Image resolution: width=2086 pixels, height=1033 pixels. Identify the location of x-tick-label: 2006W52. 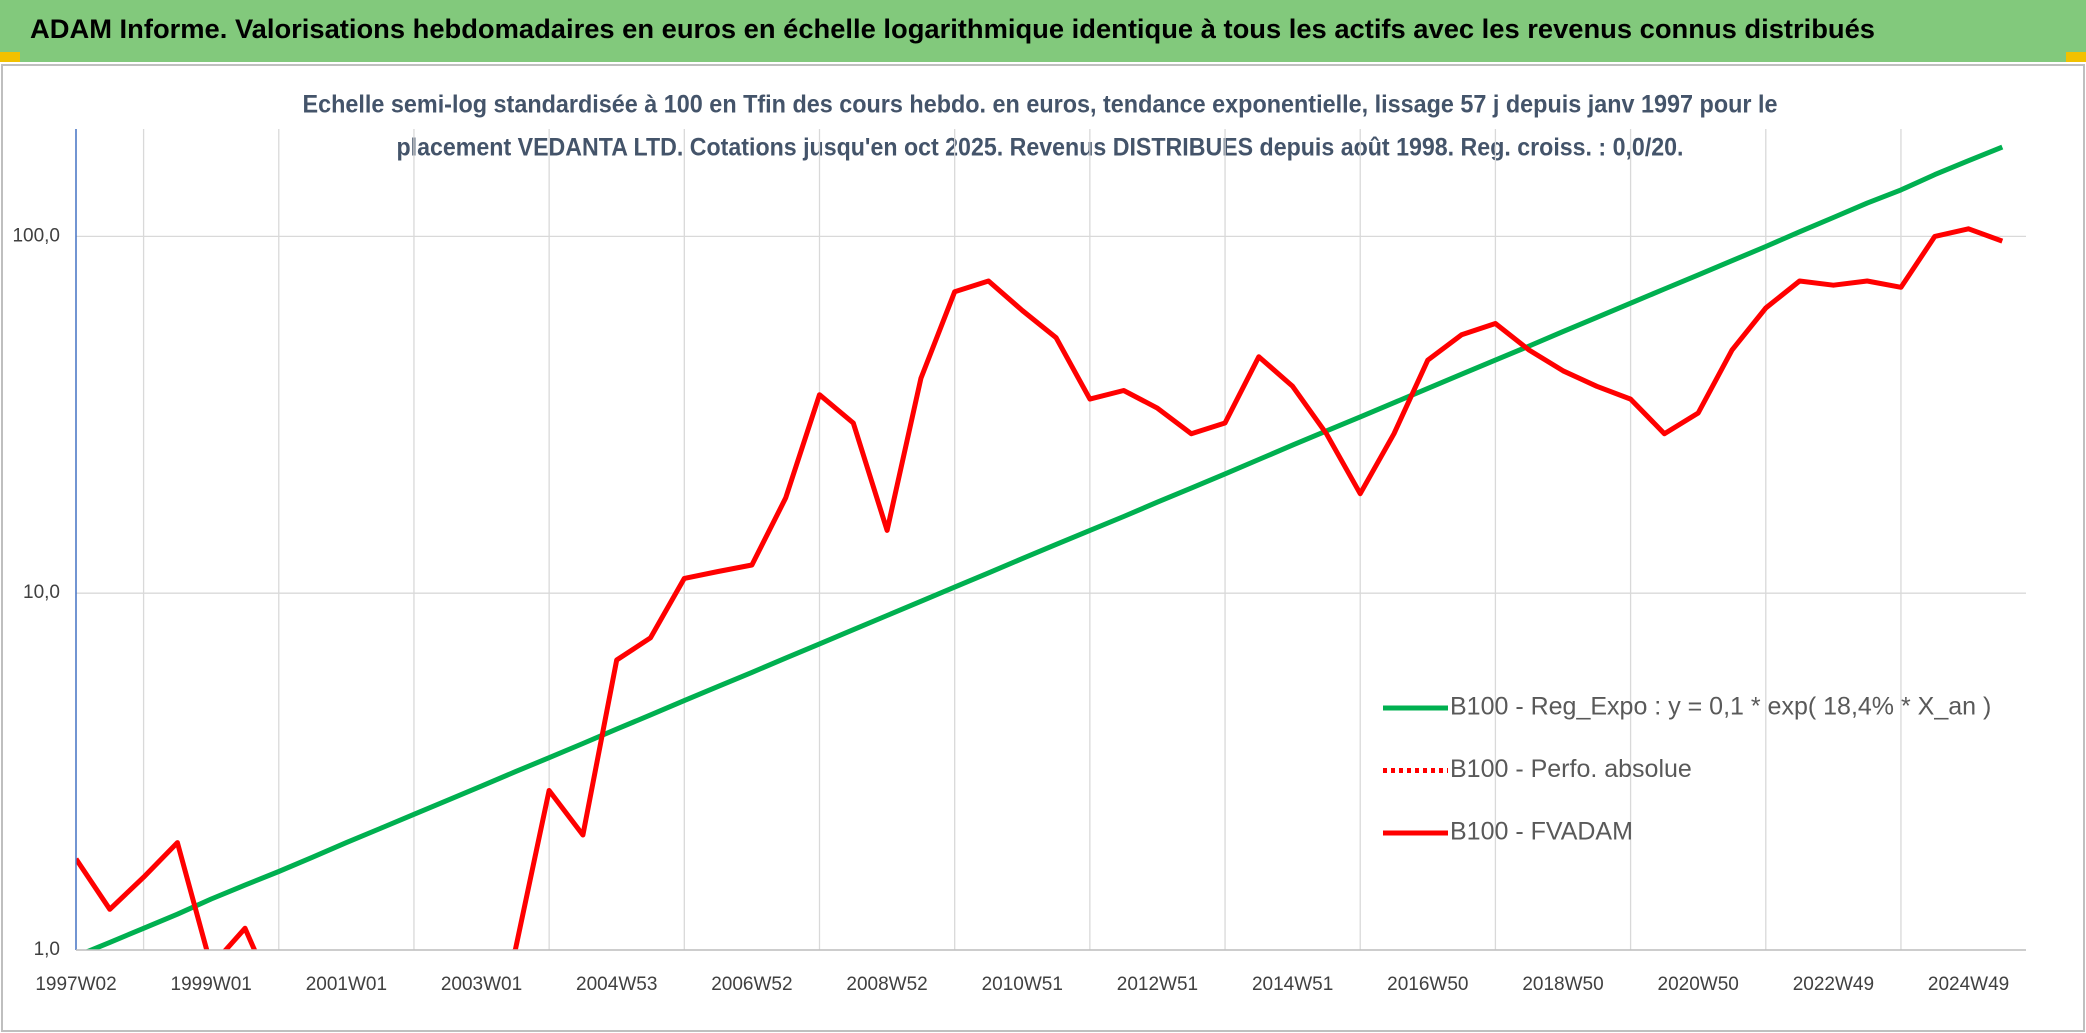
(751, 984).